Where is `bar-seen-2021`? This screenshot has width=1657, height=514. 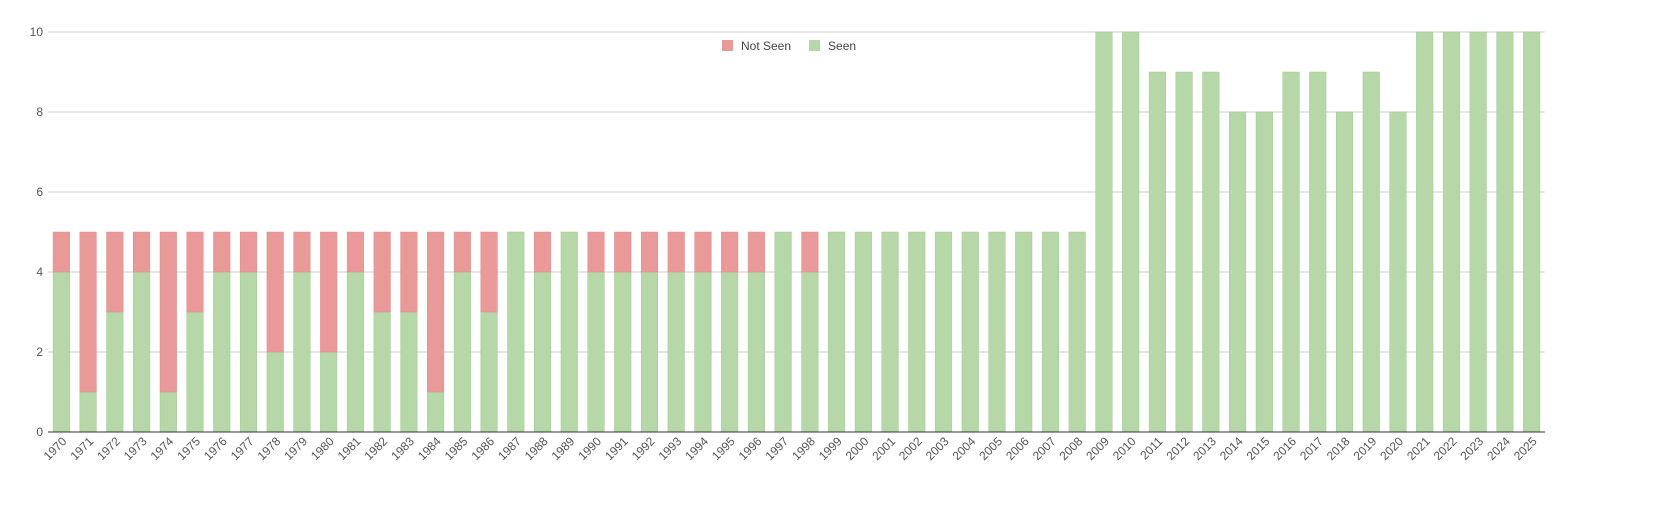
bar-seen-2021 is located at coordinates (1425, 232).